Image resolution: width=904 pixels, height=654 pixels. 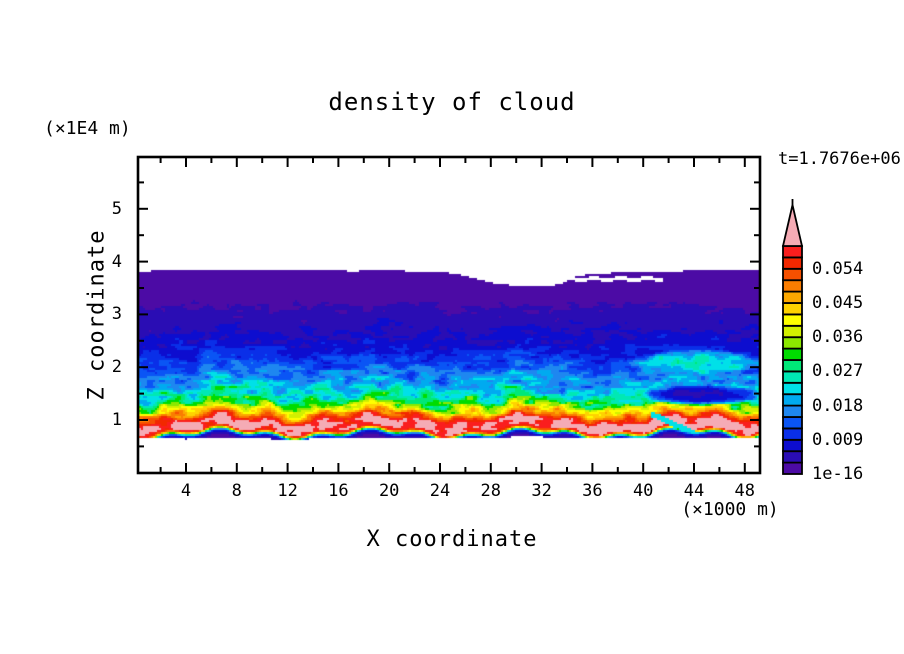 I want to click on y-tick-label: 4, so click(x=116, y=261).